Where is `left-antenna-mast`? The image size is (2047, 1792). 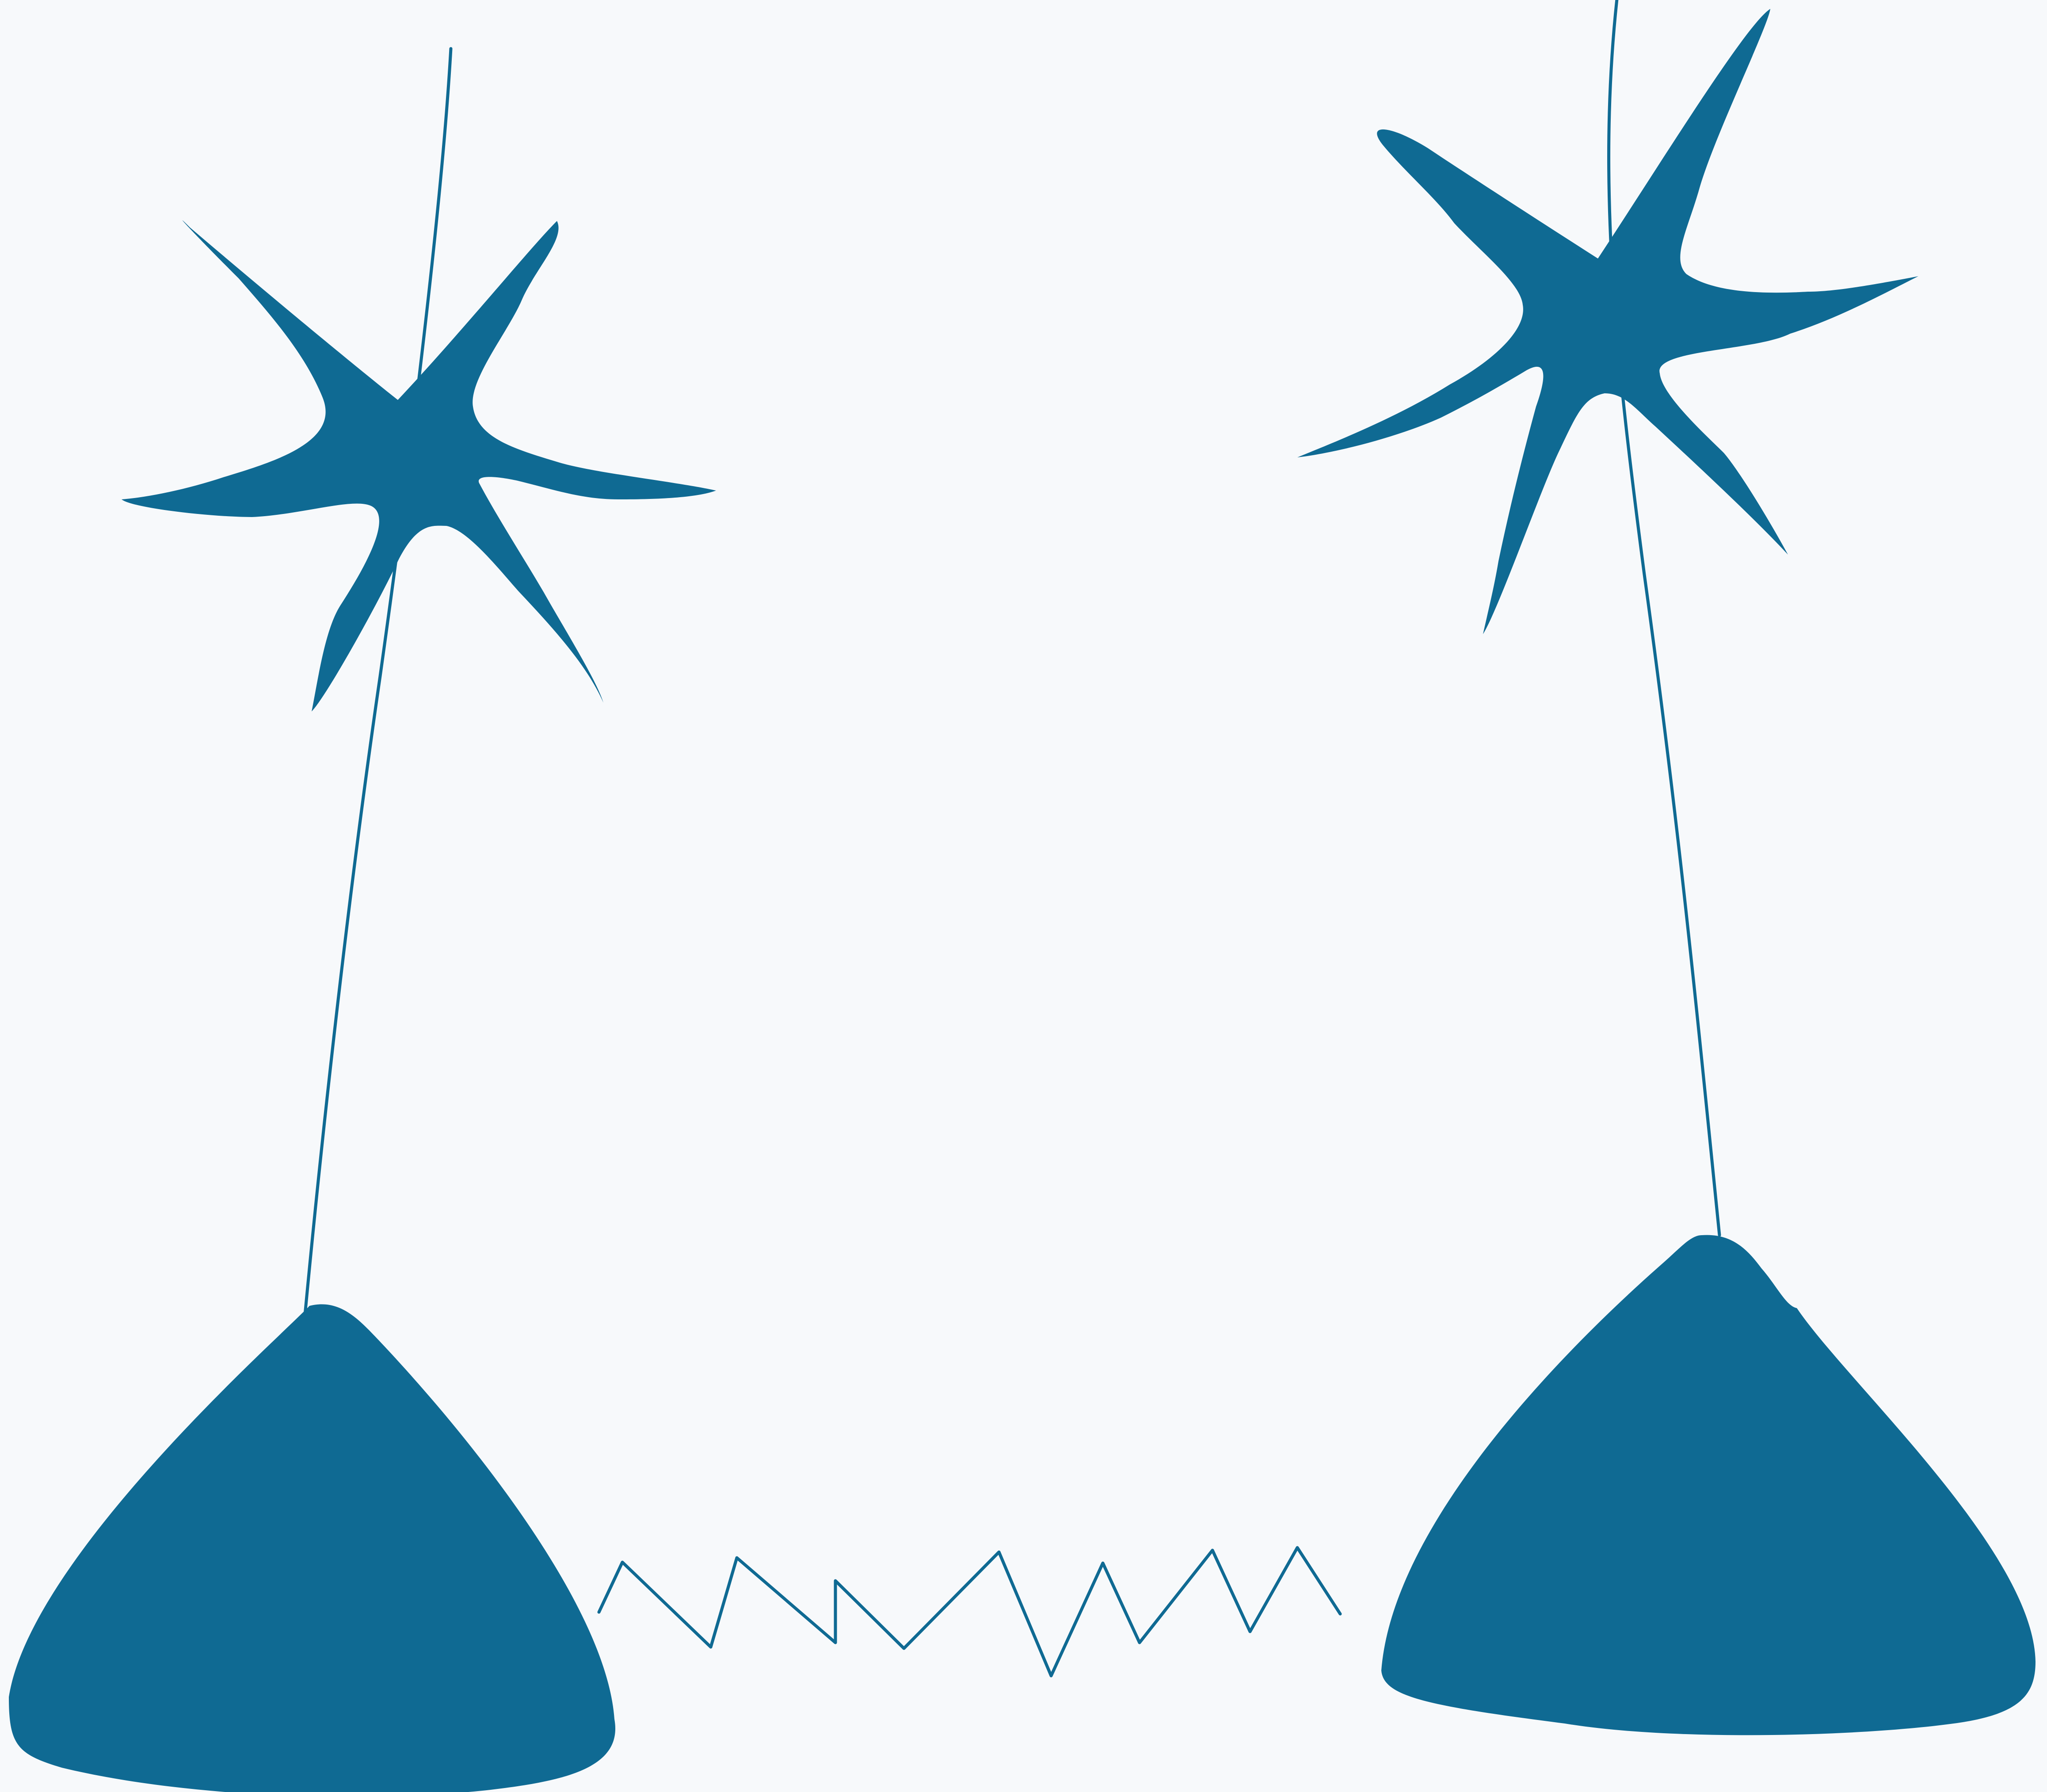
left-antenna-mast is located at coordinates (378, 681).